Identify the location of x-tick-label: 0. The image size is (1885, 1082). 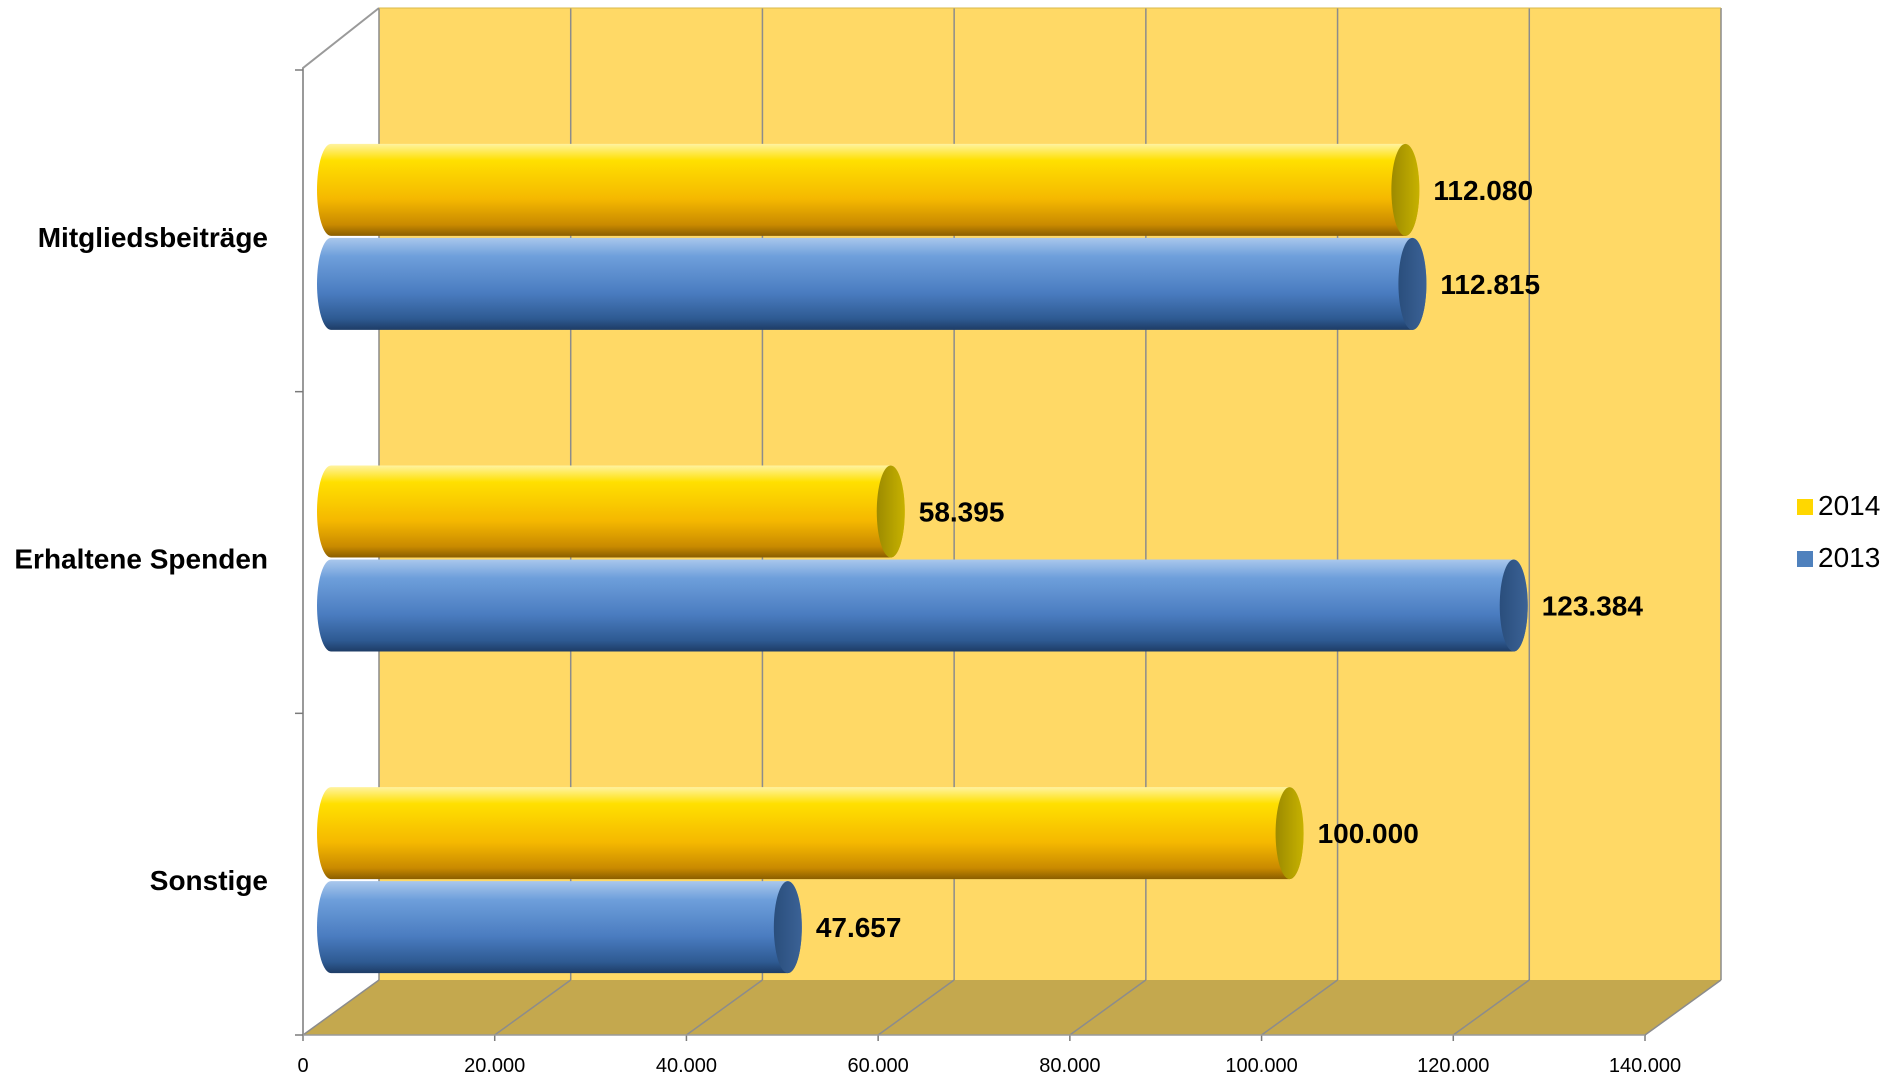
(302, 1066).